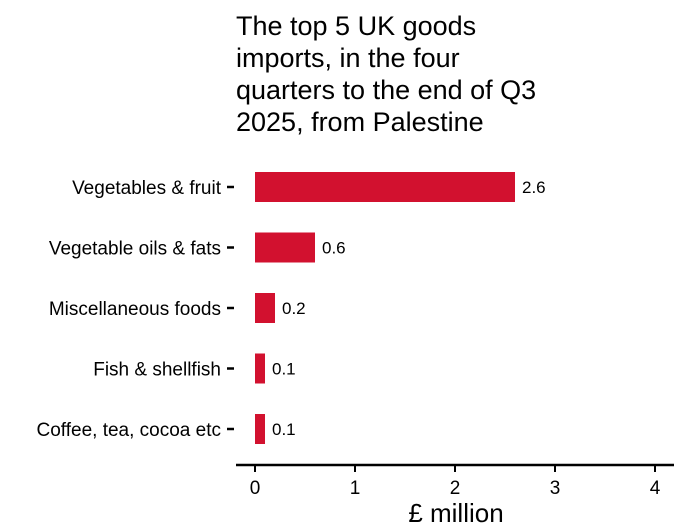 This screenshot has height=527, width=674. Describe the element at coordinates (534, 187) in the screenshot. I see `value-label: 2.6` at that location.